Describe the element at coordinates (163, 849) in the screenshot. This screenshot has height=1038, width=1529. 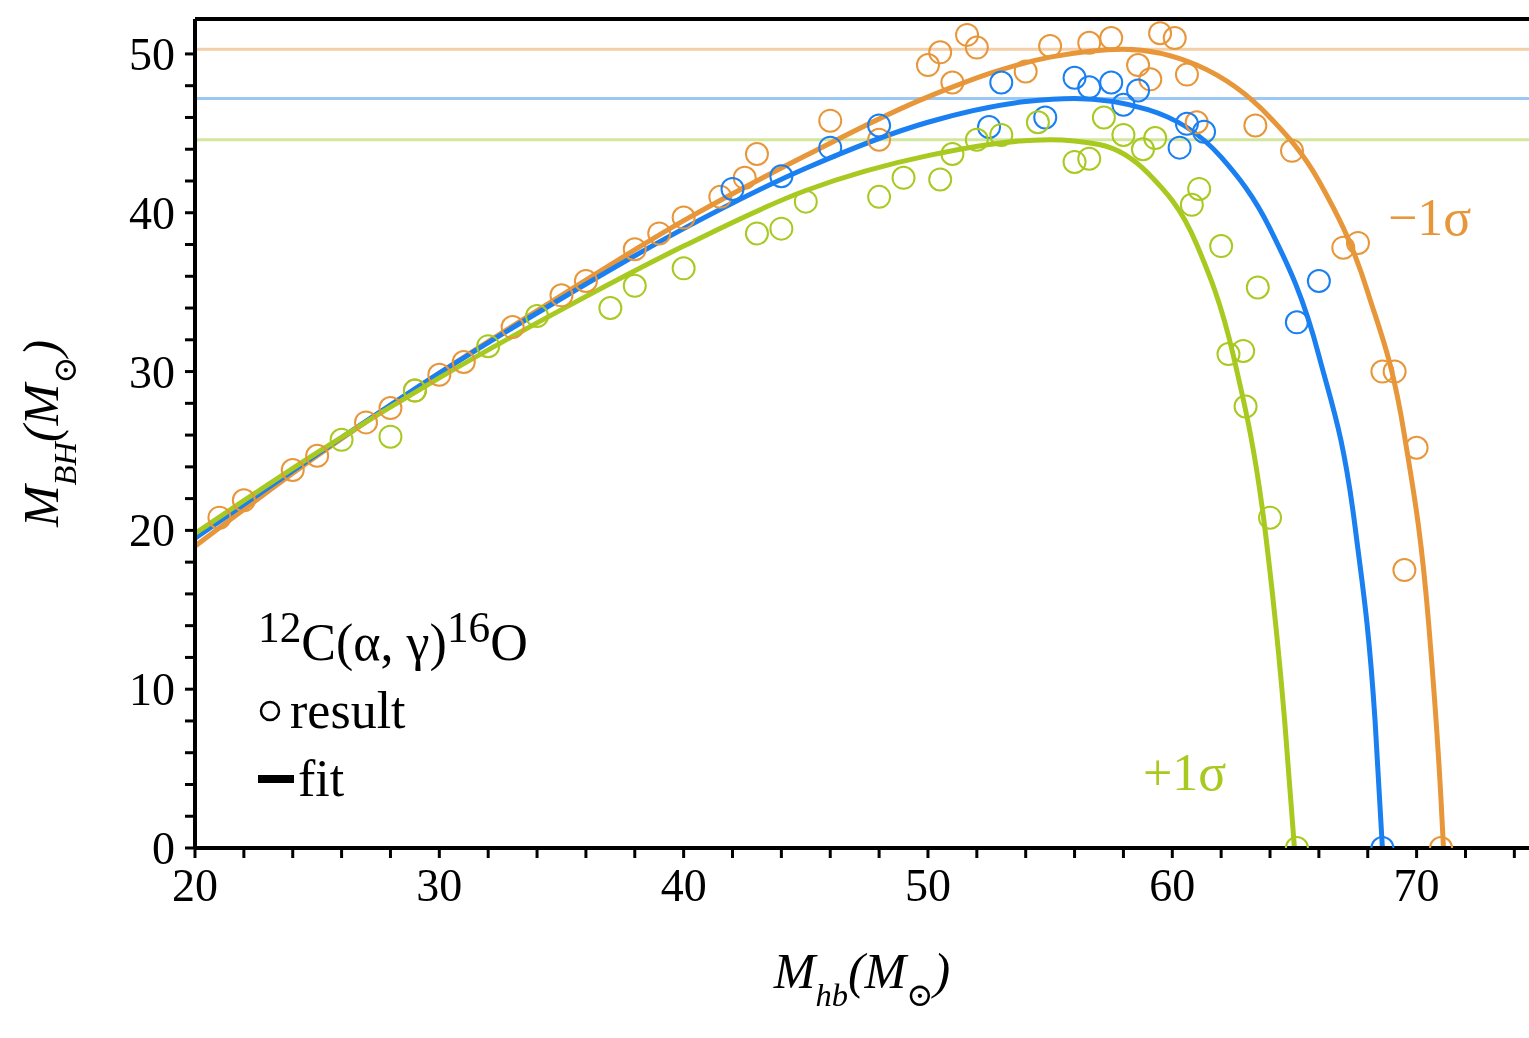
I see `y-tick-label: 0` at that location.